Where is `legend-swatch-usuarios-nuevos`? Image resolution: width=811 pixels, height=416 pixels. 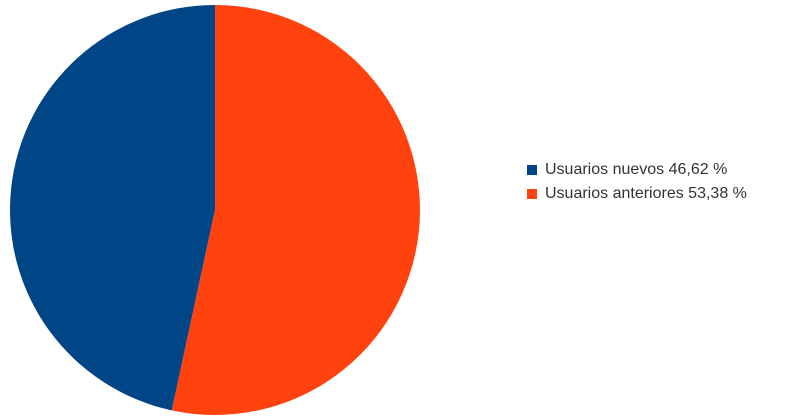
legend-swatch-usuarios-nuevos is located at coordinates (532, 170).